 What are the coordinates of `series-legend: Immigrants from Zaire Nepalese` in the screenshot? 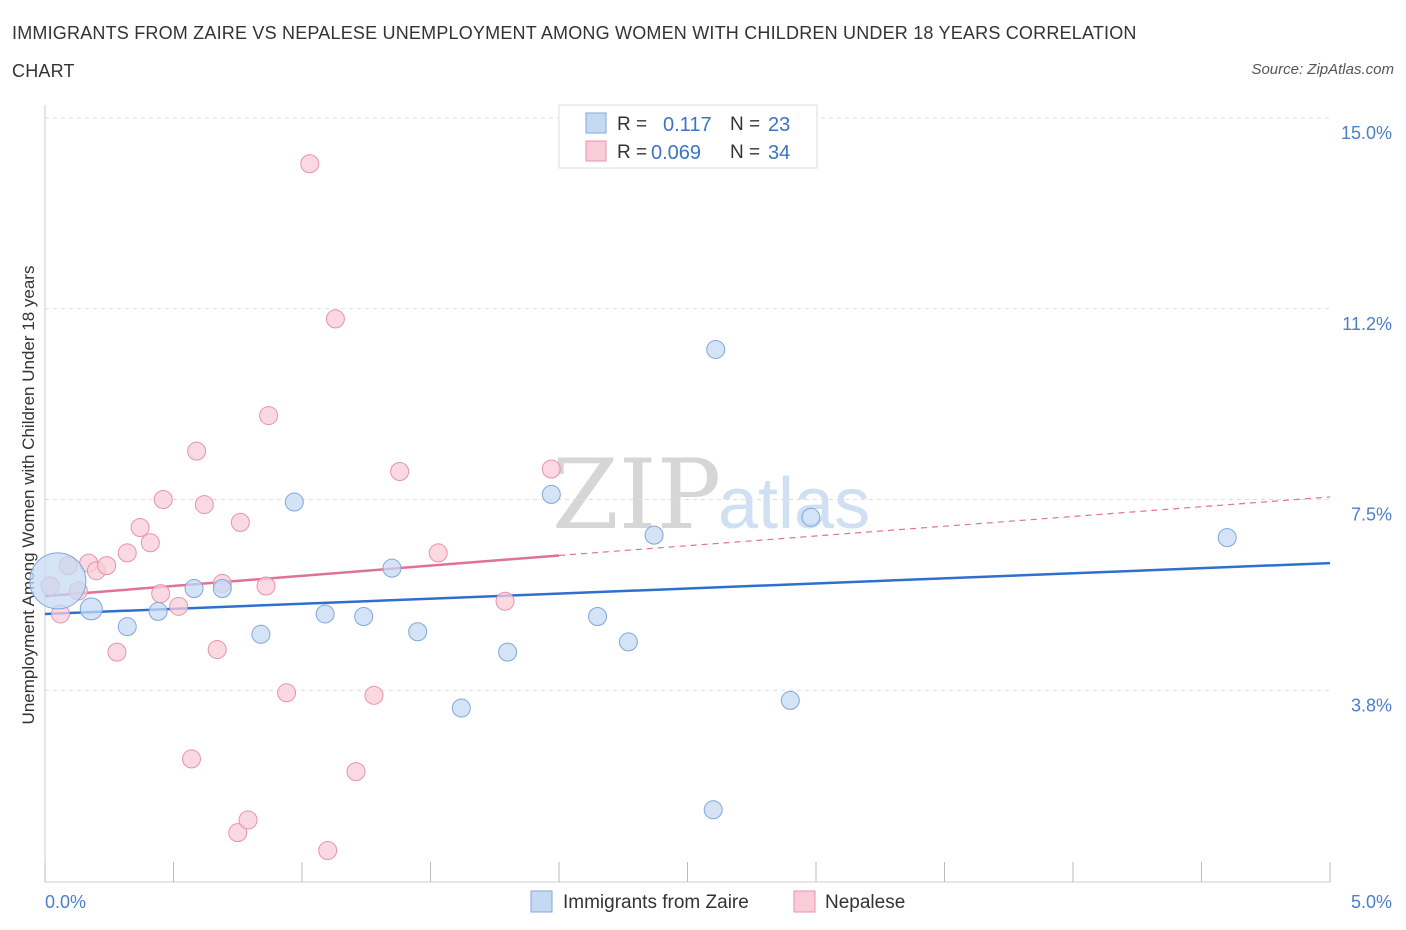 It's located at (717, 901).